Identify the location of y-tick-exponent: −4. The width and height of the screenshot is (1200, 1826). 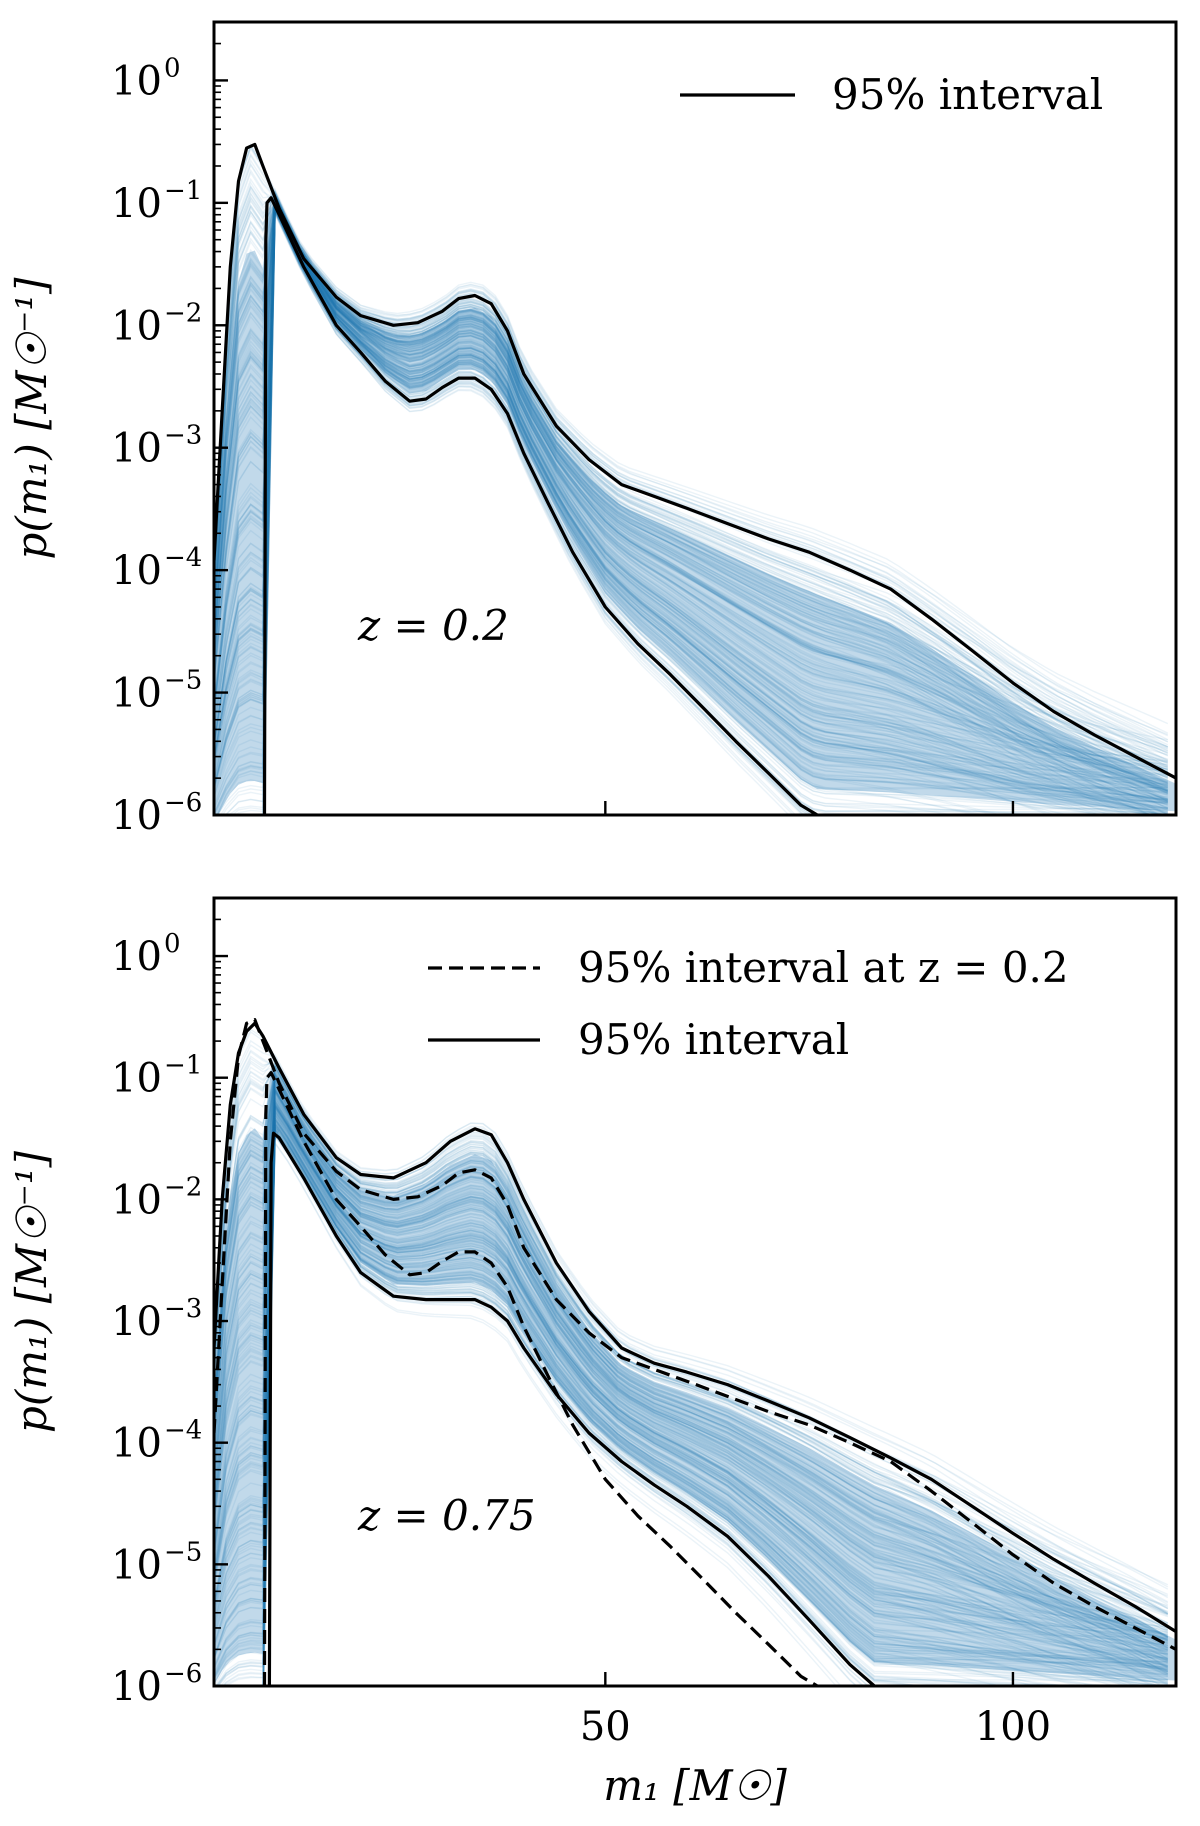
(183, 1431).